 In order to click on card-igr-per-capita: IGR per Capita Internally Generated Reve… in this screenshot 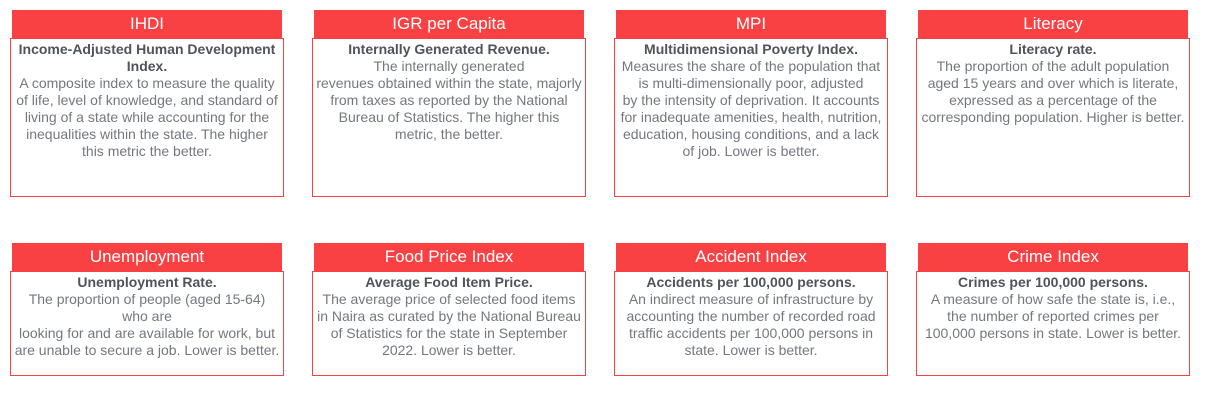, I will do `click(449, 103)`.